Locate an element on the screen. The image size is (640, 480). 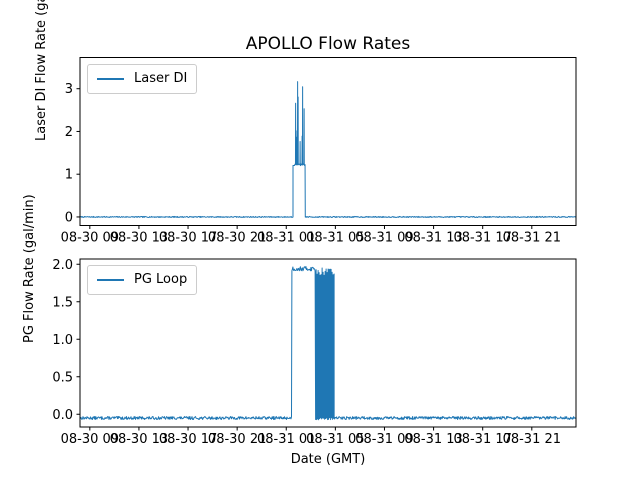
legend-label-pg-loop: PG Loop is located at coordinates (161, 279).